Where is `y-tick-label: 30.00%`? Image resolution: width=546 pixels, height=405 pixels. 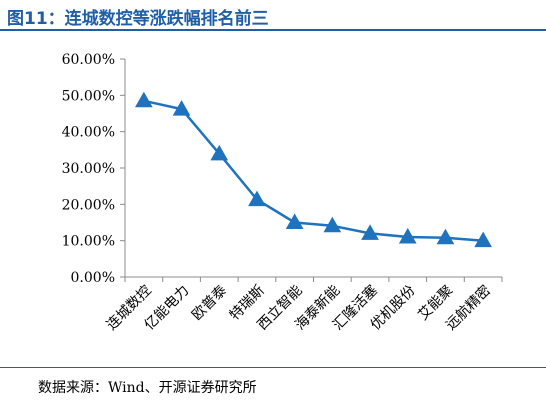
y-tick-label: 30.00% is located at coordinates (88, 169).